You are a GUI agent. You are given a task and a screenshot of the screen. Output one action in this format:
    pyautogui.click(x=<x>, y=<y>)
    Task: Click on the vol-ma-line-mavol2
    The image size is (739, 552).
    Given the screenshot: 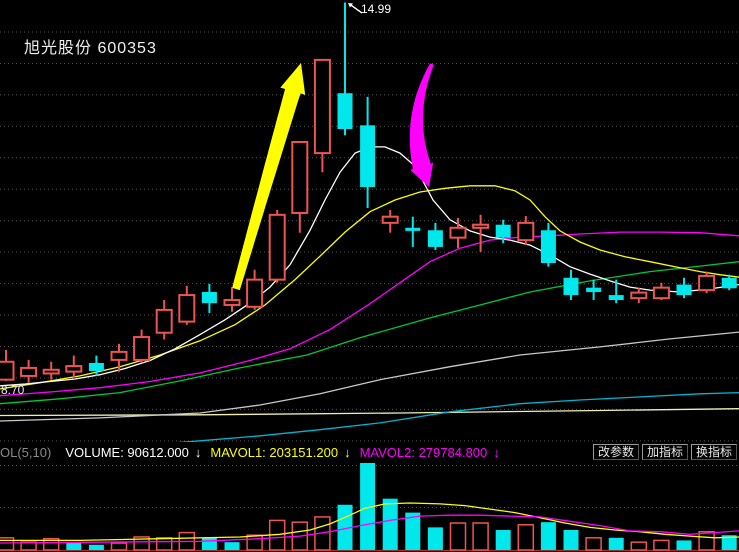 What is the action you would take?
    pyautogui.click(x=369, y=529)
    